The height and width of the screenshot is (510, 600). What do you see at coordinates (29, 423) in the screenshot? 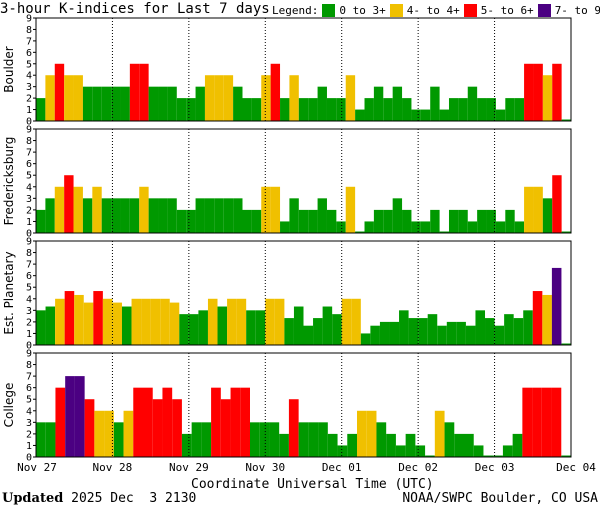
I see `y-tick-label: 3` at bounding box center [29, 423].